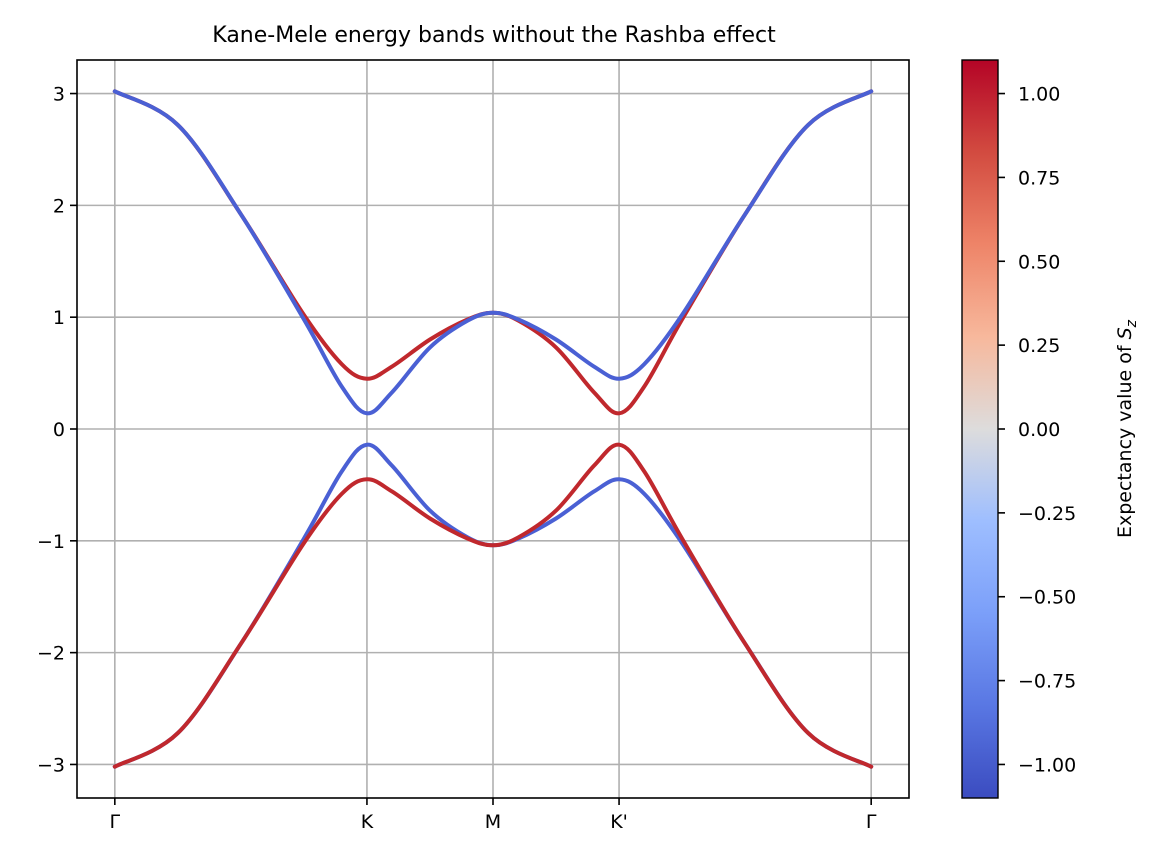 This screenshot has height=862, width=1159. What do you see at coordinates (367, 822) in the screenshot?
I see `x-tick-label: K` at bounding box center [367, 822].